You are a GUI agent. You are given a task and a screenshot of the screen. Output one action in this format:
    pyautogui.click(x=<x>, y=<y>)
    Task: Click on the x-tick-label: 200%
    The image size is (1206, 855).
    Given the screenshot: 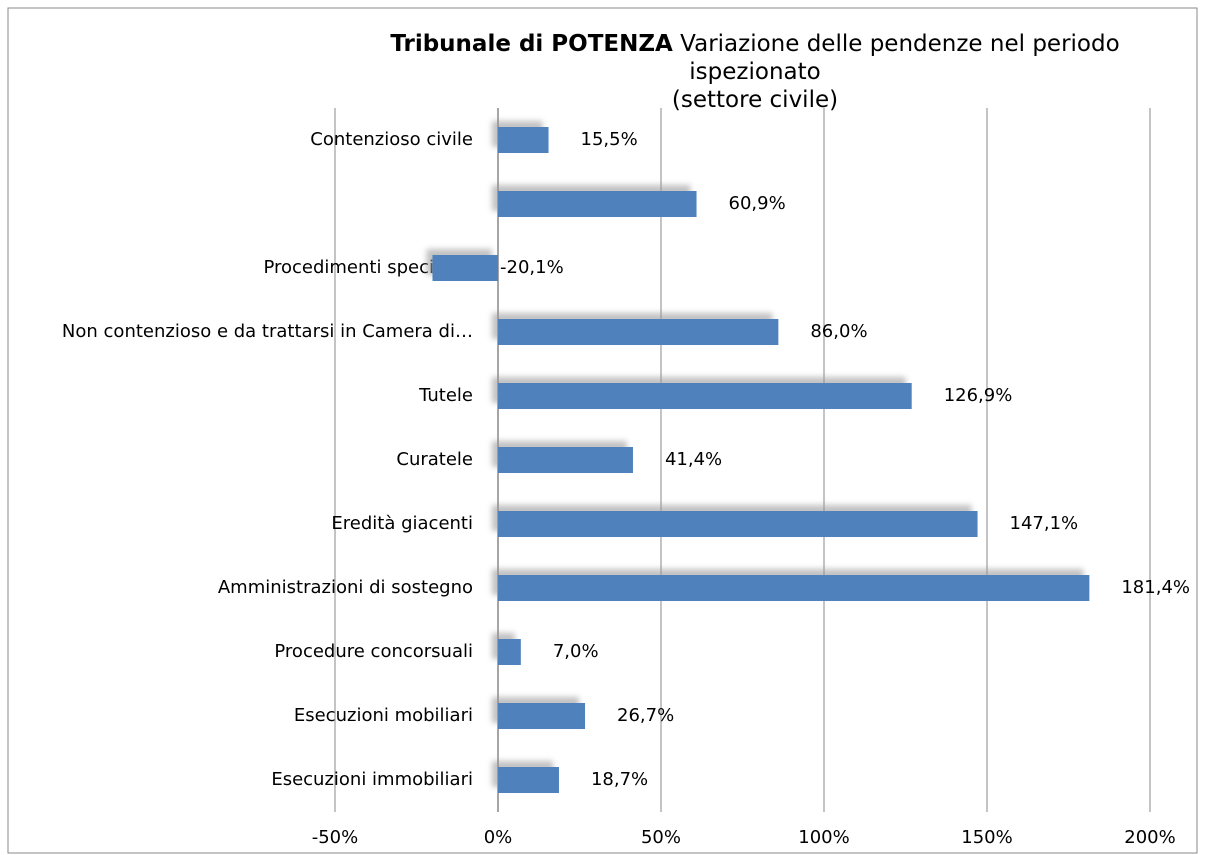 What is the action you would take?
    pyautogui.click(x=1149, y=837)
    